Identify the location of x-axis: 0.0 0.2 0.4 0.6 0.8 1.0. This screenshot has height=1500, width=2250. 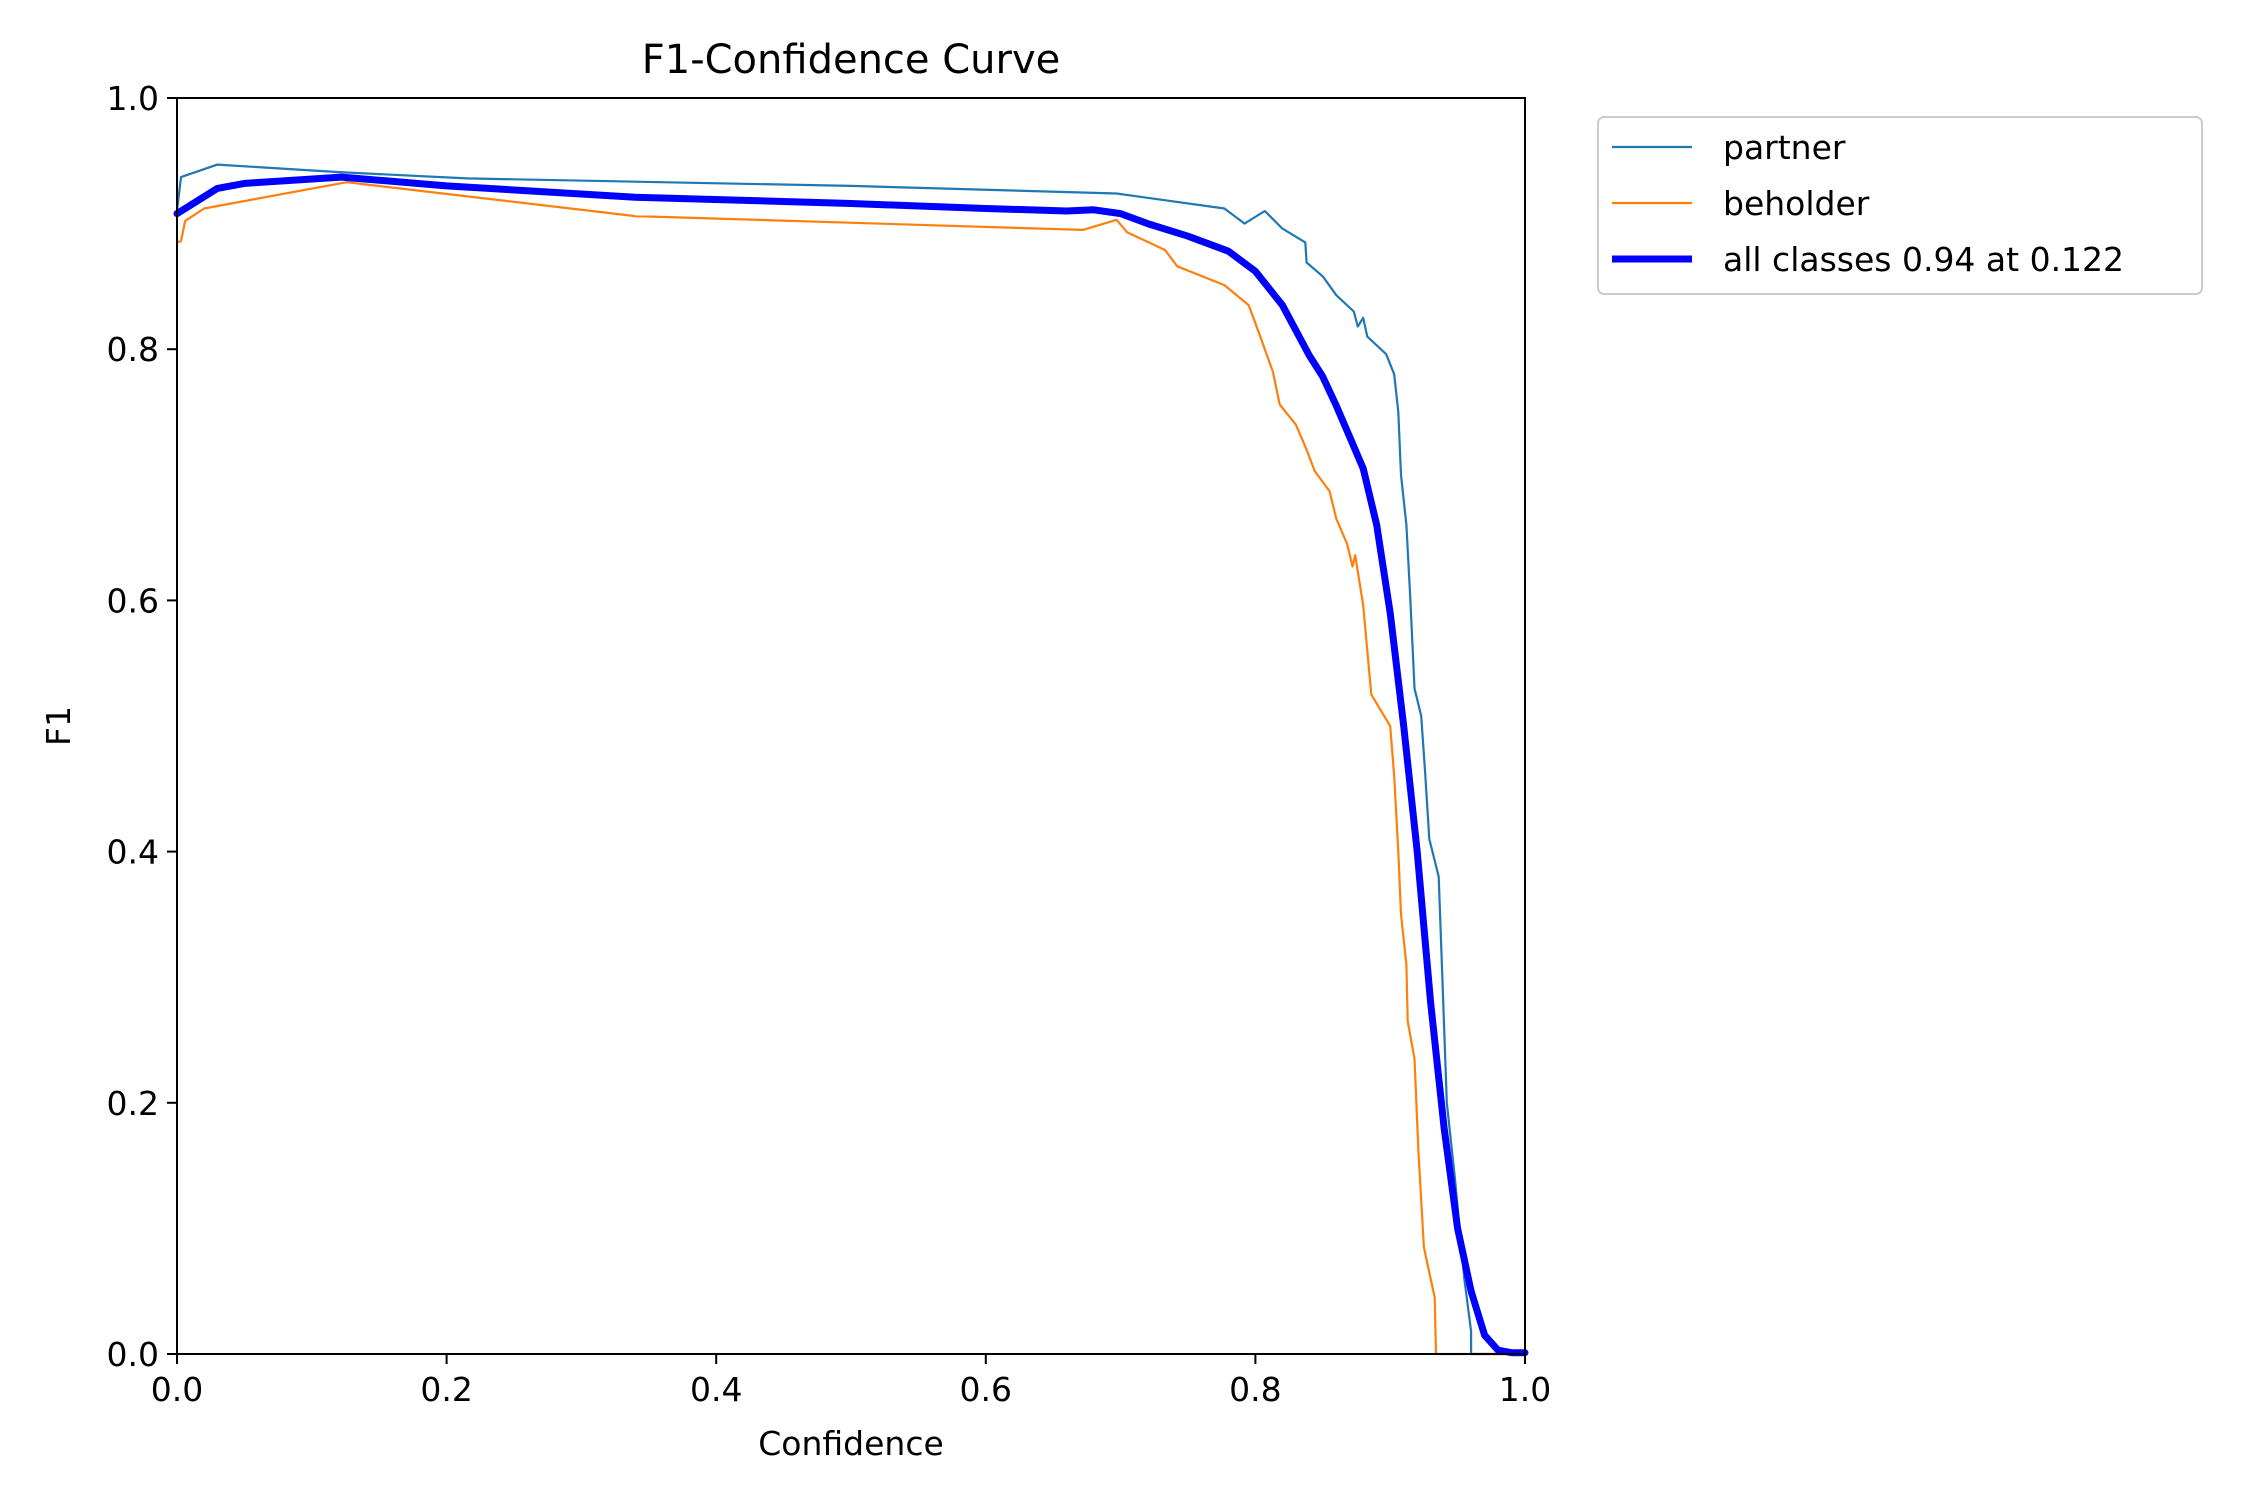
(851, 1381).